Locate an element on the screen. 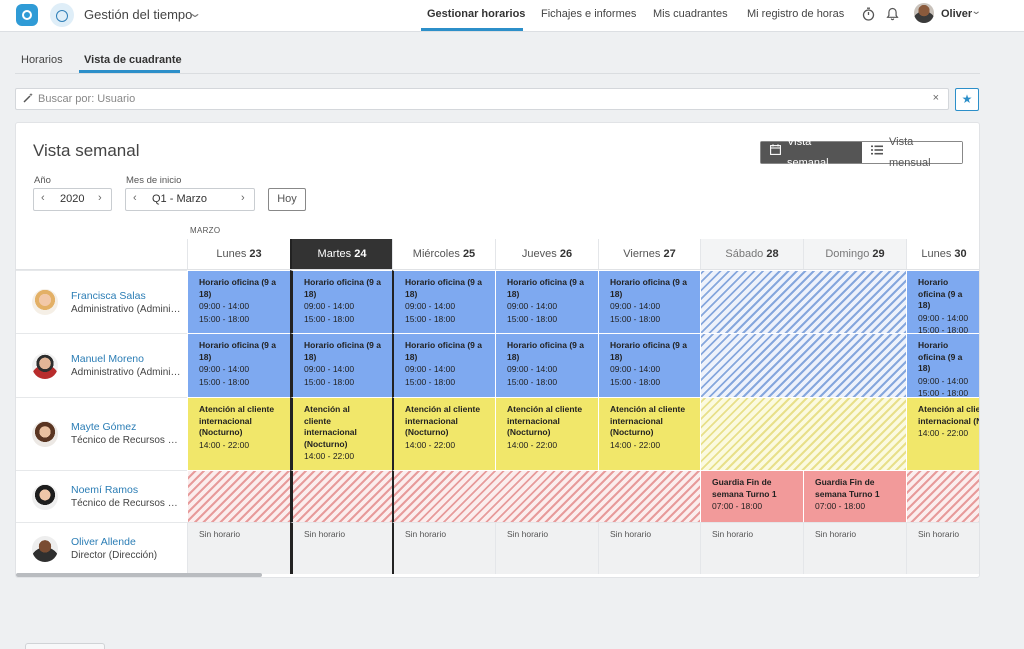  bottom-tab is located at coordinates (65, 646).